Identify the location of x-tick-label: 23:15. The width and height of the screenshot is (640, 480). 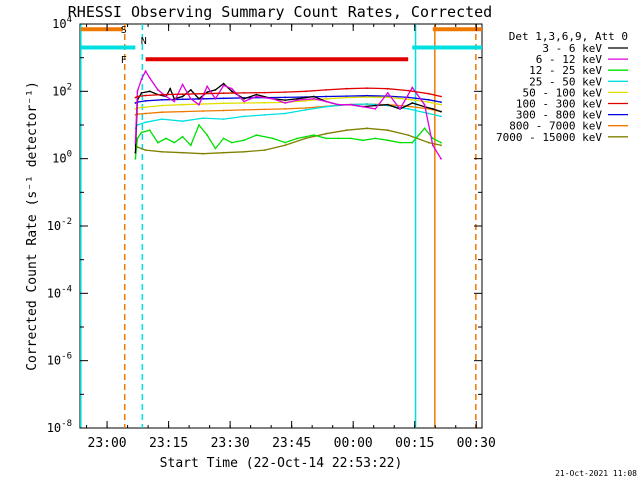
(168, 443).